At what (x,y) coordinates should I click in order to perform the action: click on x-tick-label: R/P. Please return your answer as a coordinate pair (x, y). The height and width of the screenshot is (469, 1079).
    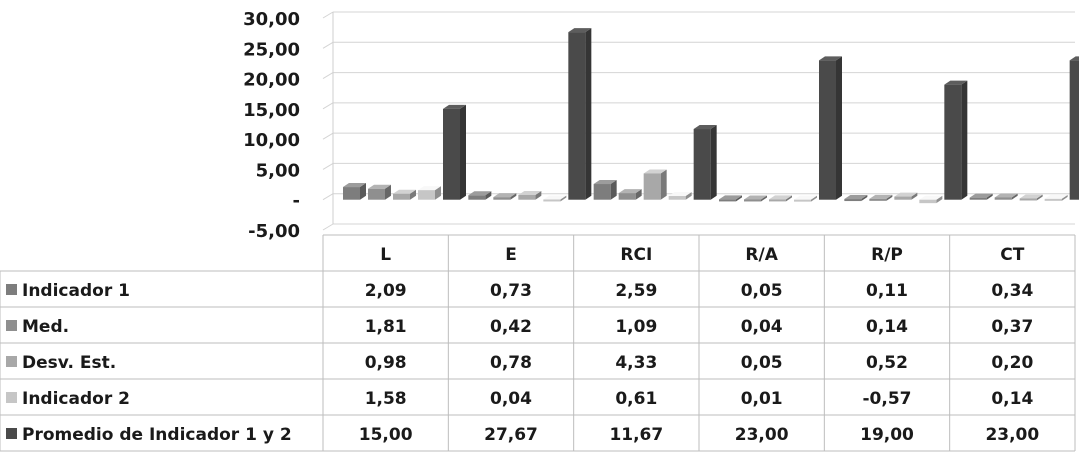
    Looking at the image, I should click on (887, 255).